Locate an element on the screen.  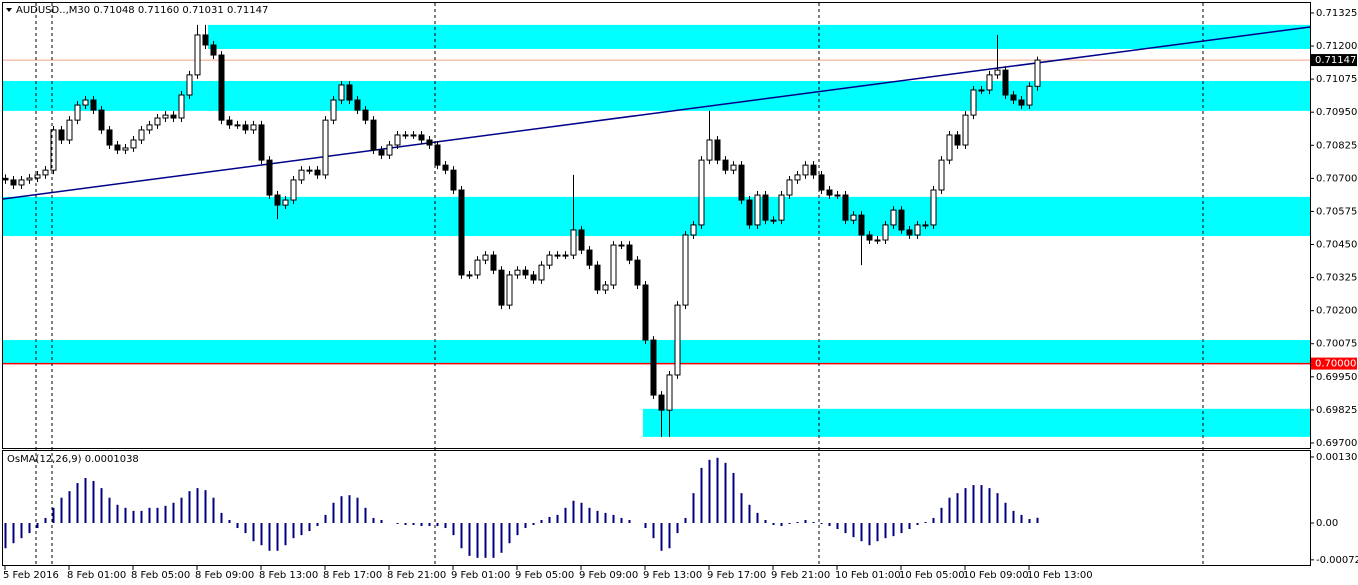
x-tick-label: 10 Feb 05:00 is located at coordinates (932, 575).